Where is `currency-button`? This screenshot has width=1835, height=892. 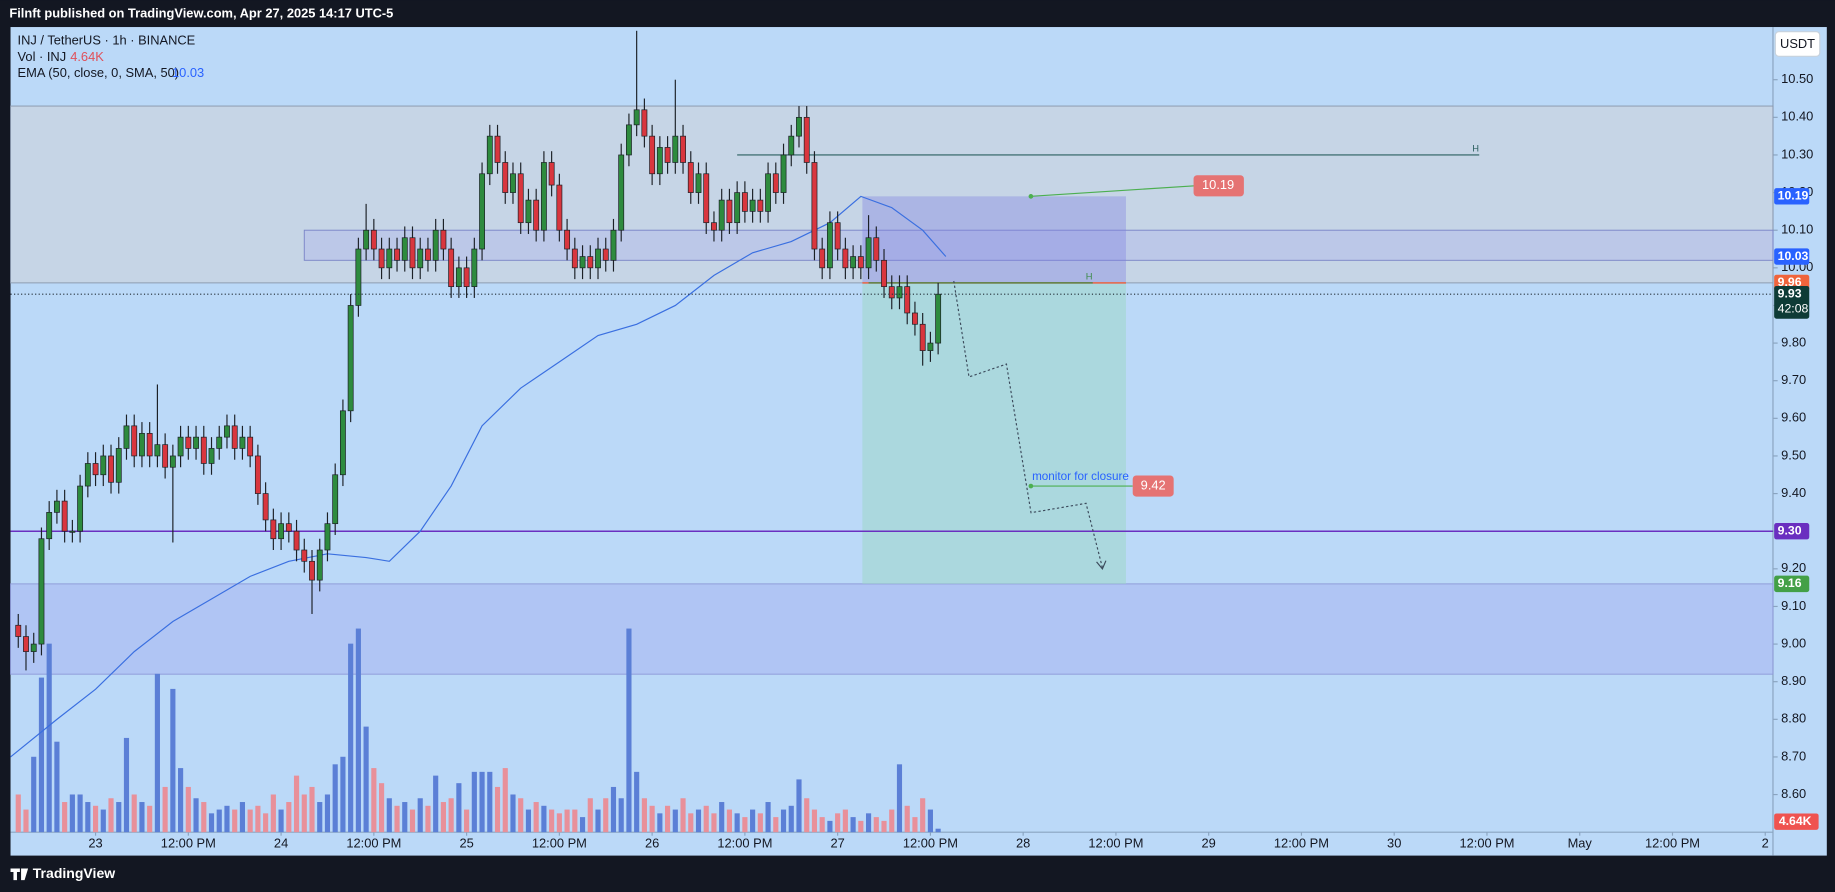
currency-button is located at coordinates (1797, 44).